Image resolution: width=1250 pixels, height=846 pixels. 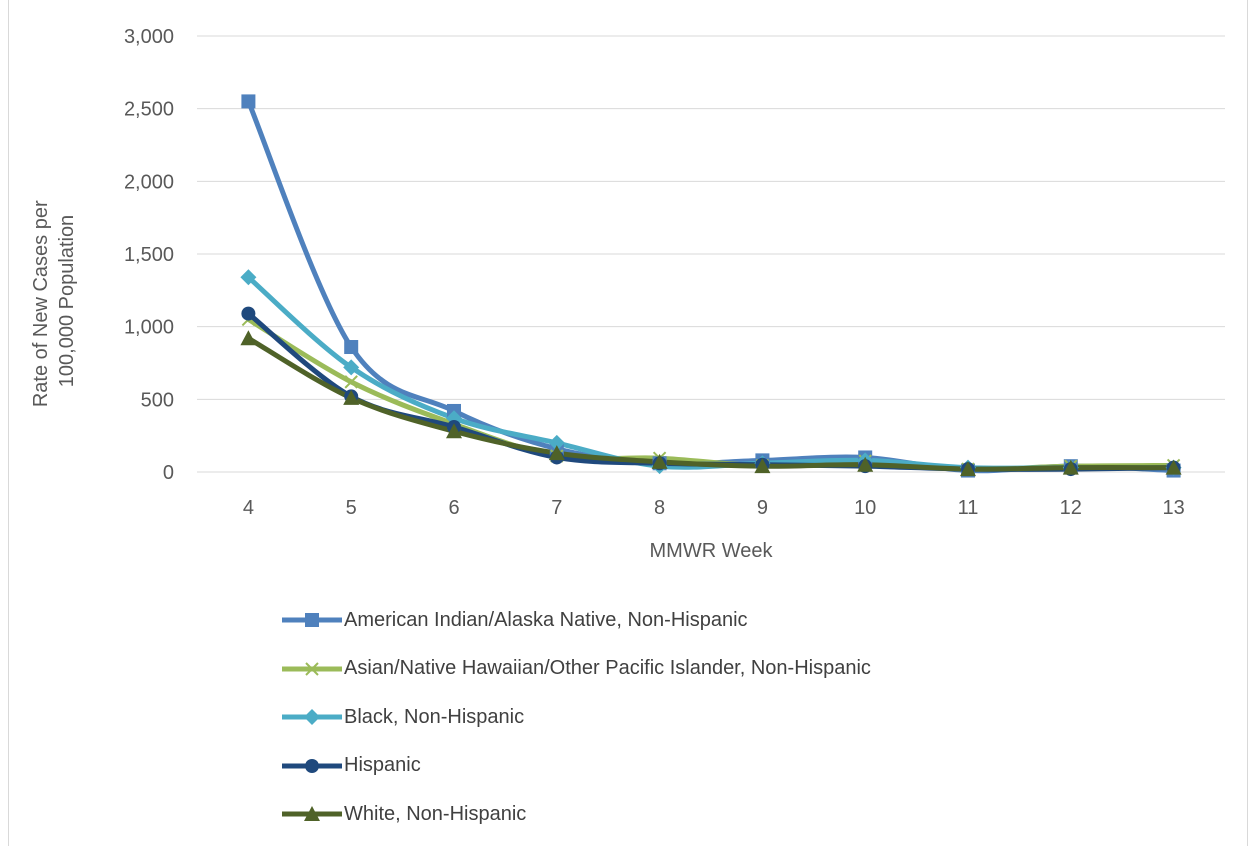 I want to click on legend-marker-circle, so click(x=312, y=765).